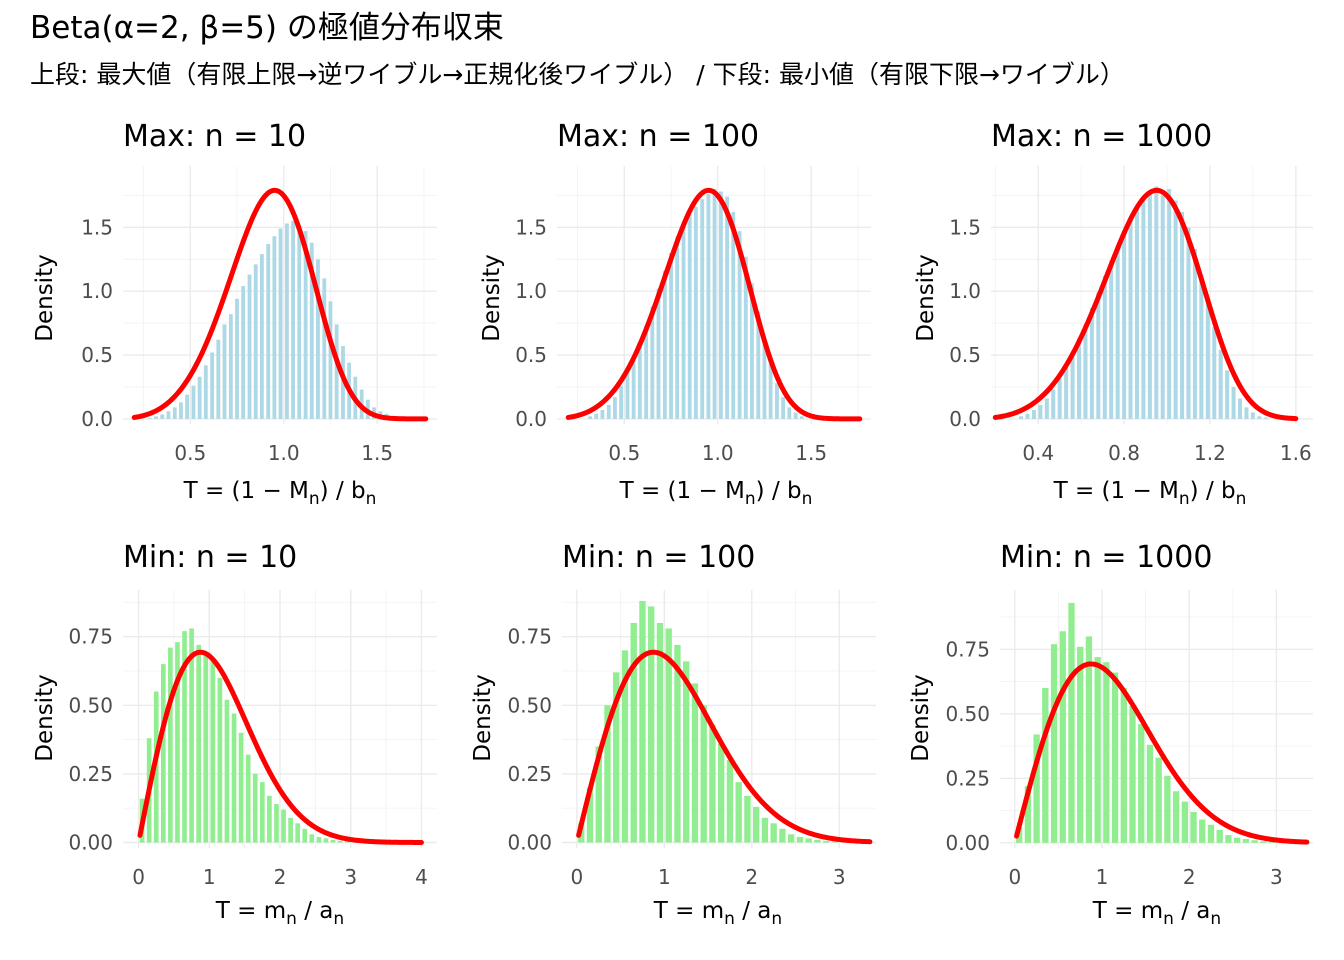 The width and height of the screenshot is (1344, 960). What do you see at coordinates (190, 453) in the screenshot?
I see `x-tick-label: 0.5` at bounding box center [190, 453].